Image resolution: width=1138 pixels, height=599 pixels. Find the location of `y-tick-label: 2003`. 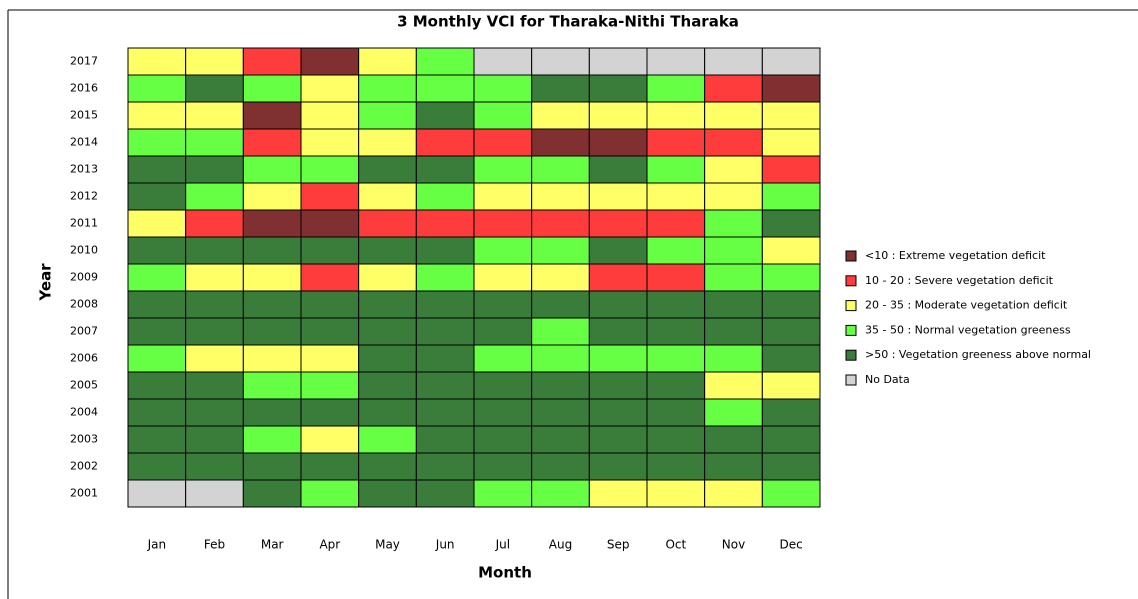

y-tick-label: 2003 is located at coordinates (84, 439).